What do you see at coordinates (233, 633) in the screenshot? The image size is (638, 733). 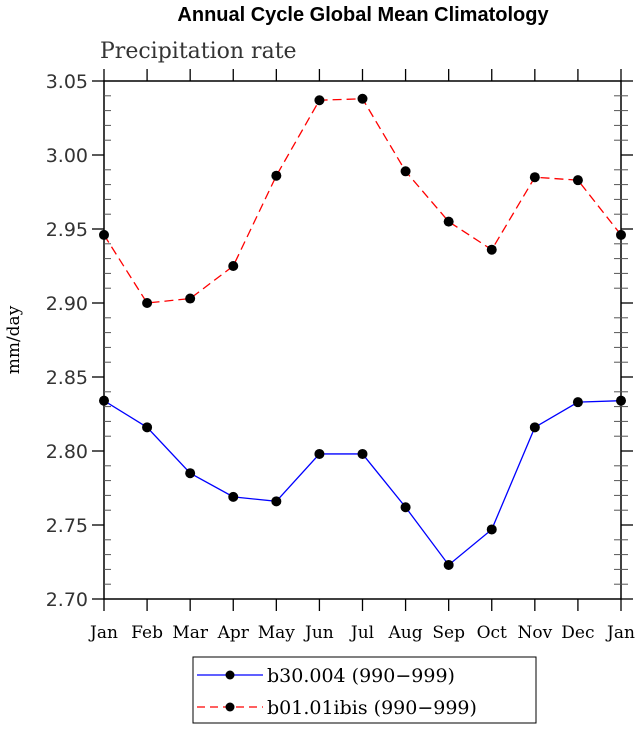 I see `x-tick-label: Apr` at bounding box center [233, 633].